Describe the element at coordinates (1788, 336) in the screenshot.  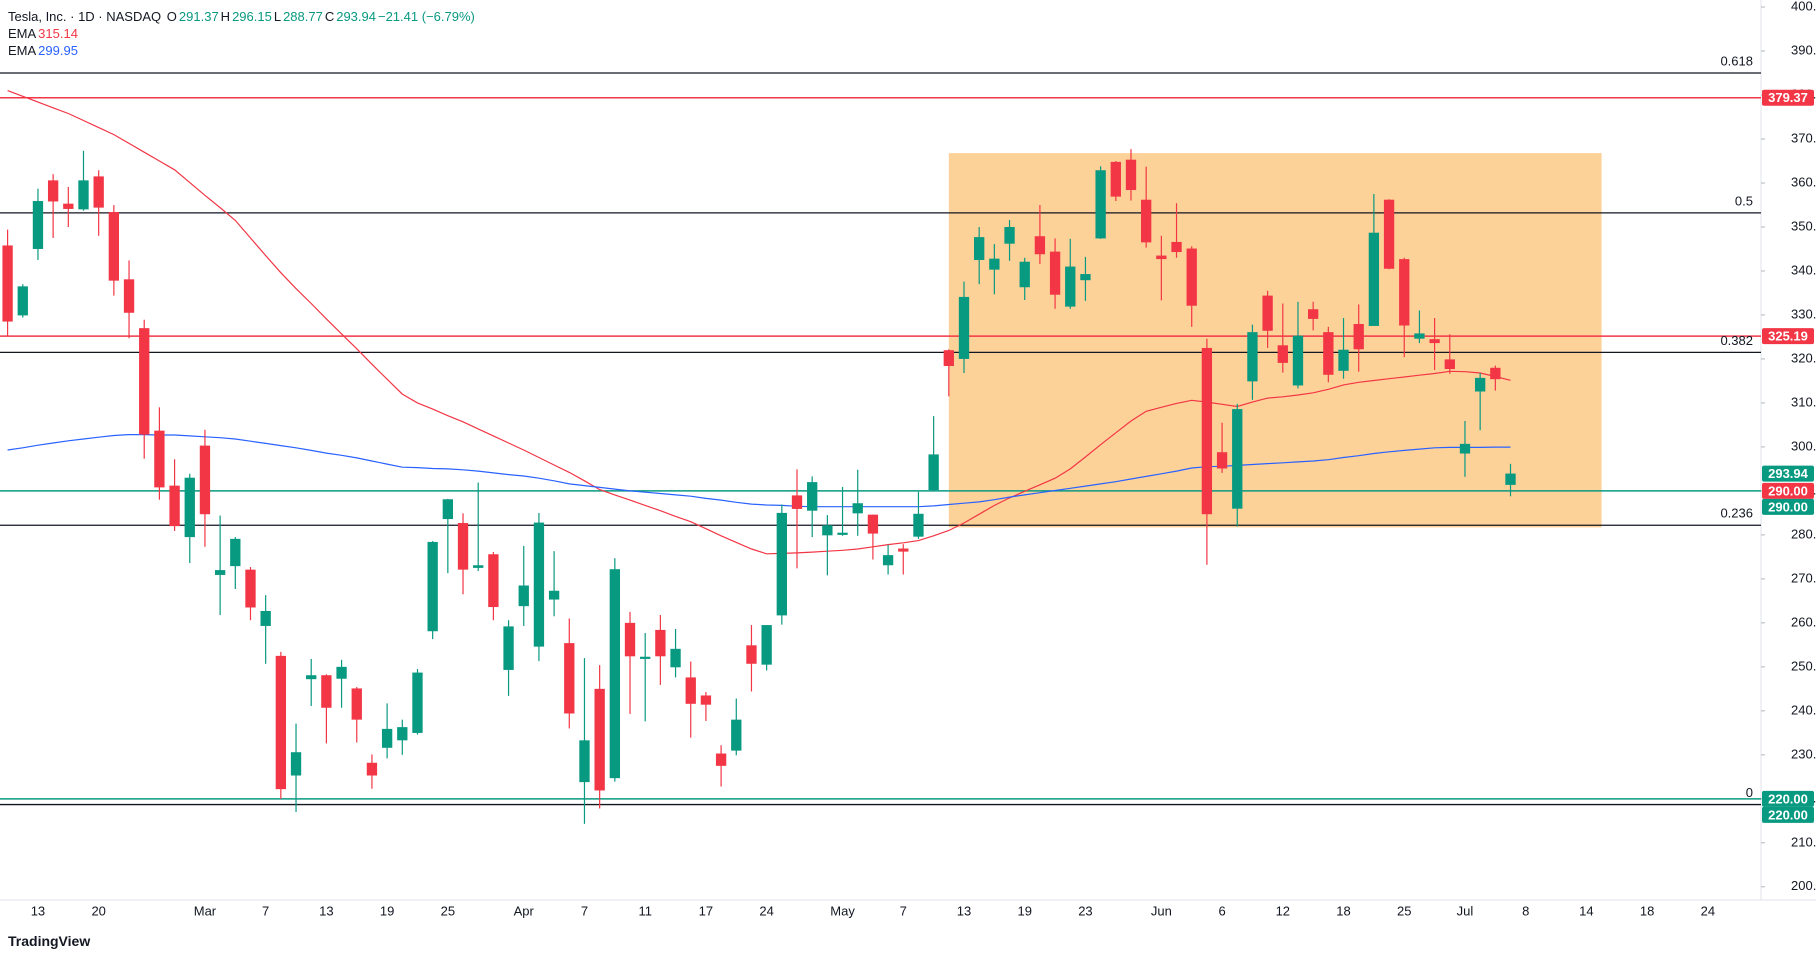
I see `price-badge-label: 325.19` at that location.